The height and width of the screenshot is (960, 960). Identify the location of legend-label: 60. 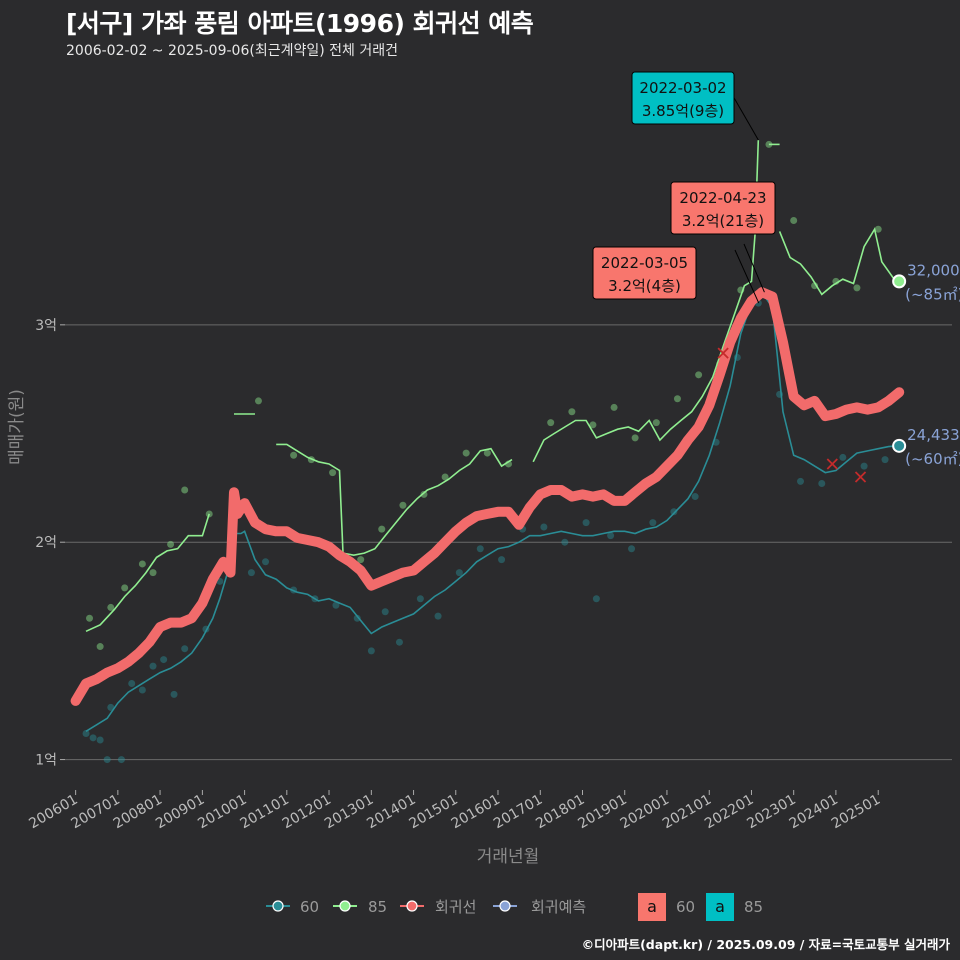
(309, 907).